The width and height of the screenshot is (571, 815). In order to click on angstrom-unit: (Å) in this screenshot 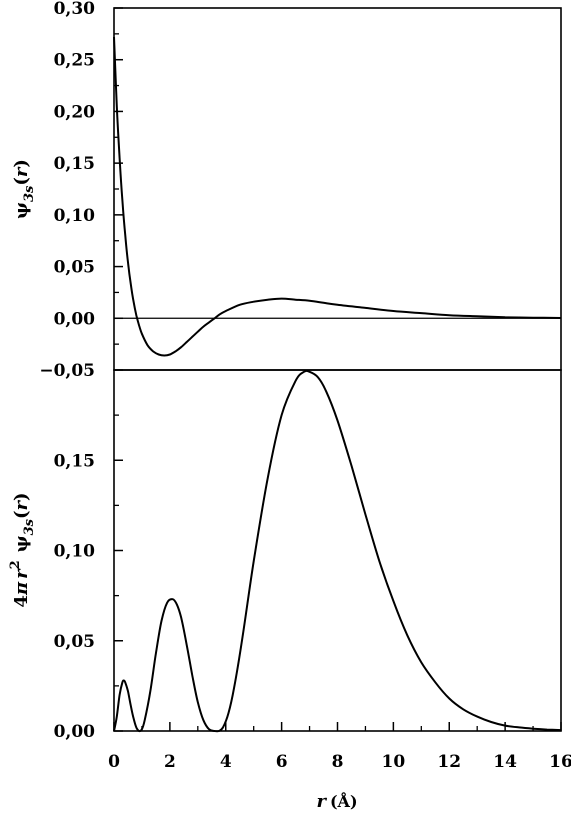, I will do `click(344, 800)`.